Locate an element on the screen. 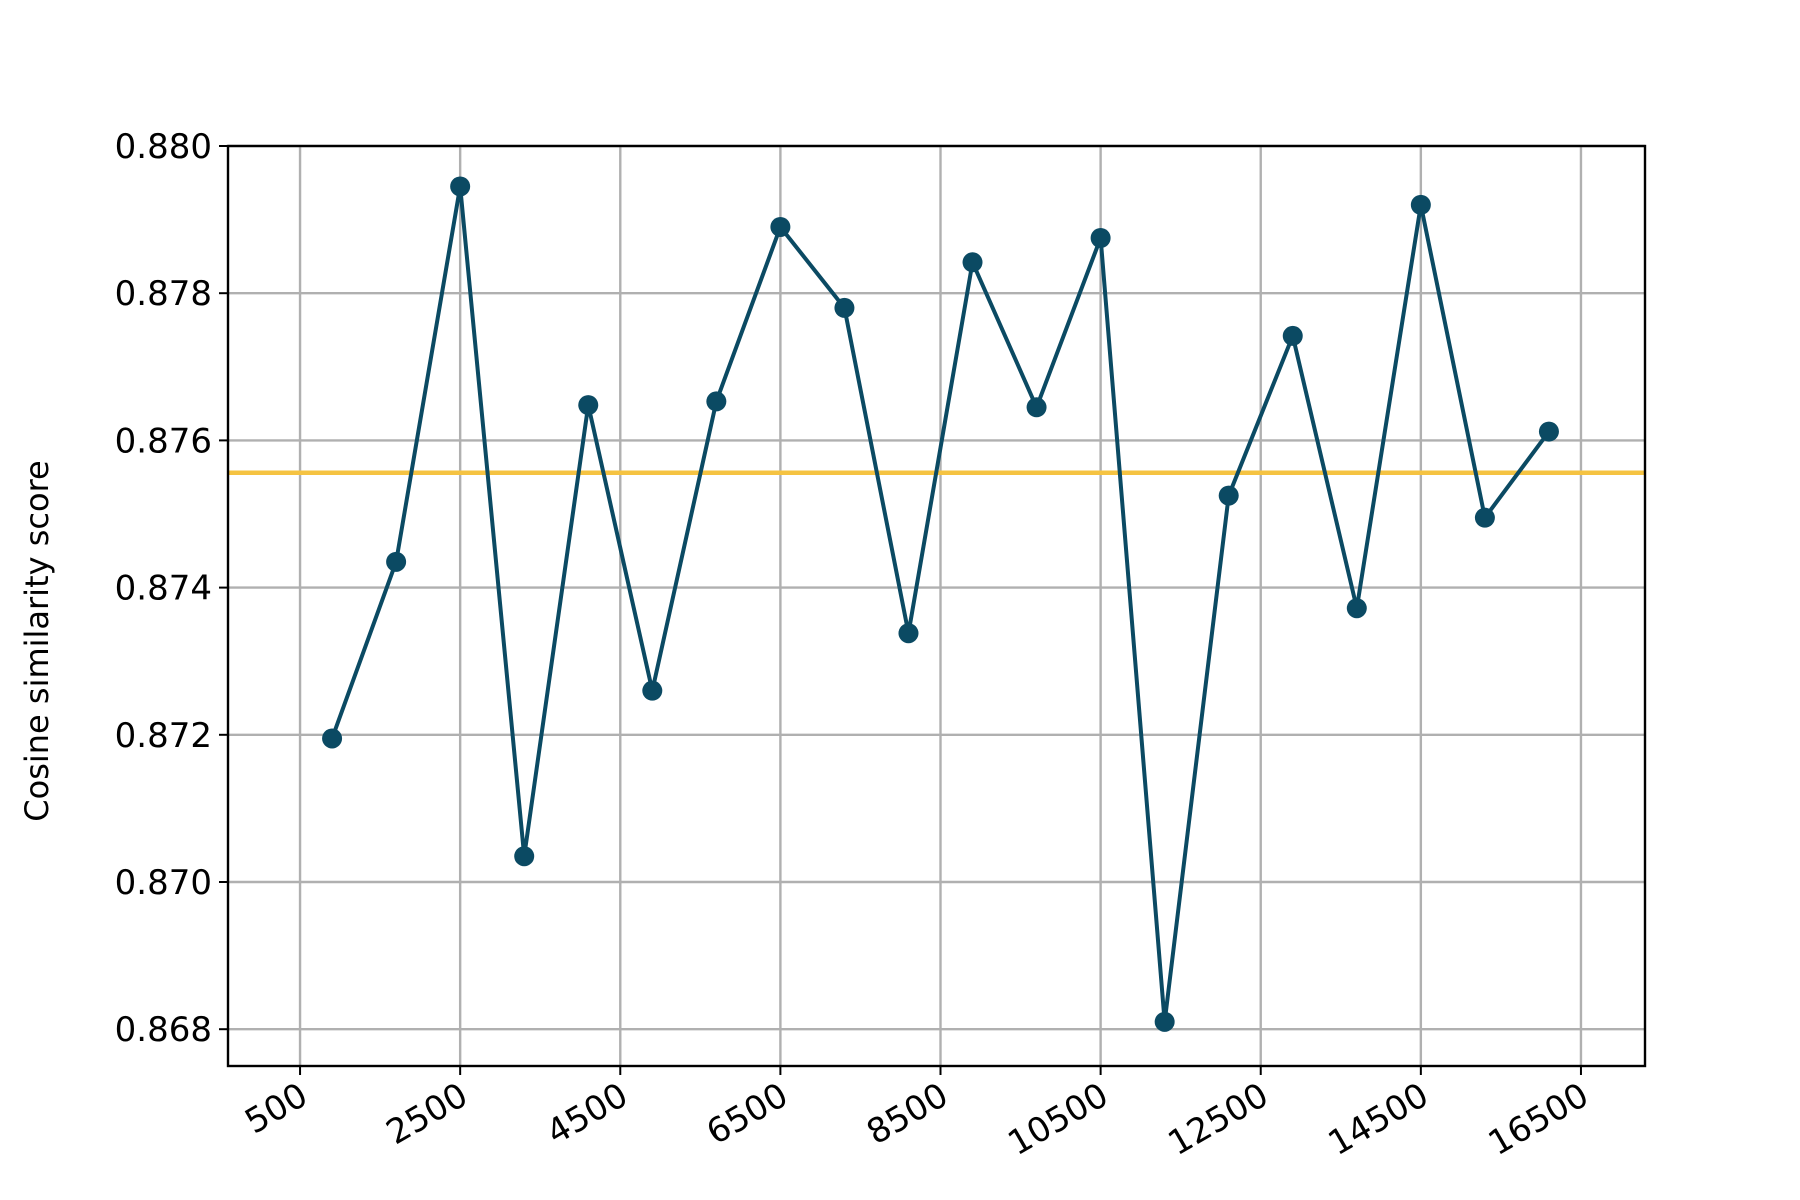  x-tick-label: 6500 is located at coordinates (747, 1114).